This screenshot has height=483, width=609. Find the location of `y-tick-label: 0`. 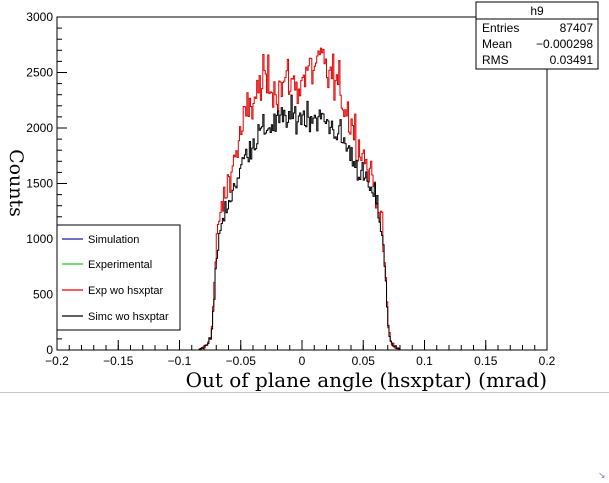

y-tick-label: 0 is located at coordinates (49, 350).